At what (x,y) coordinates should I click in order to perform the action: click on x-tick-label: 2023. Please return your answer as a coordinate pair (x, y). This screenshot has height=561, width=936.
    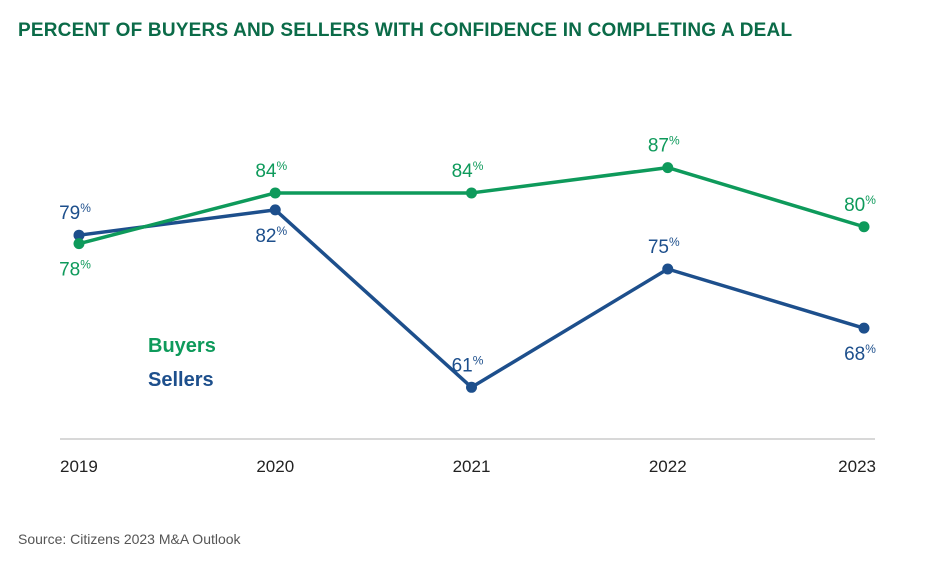
    Looking at the image, I should click on (857, 466).